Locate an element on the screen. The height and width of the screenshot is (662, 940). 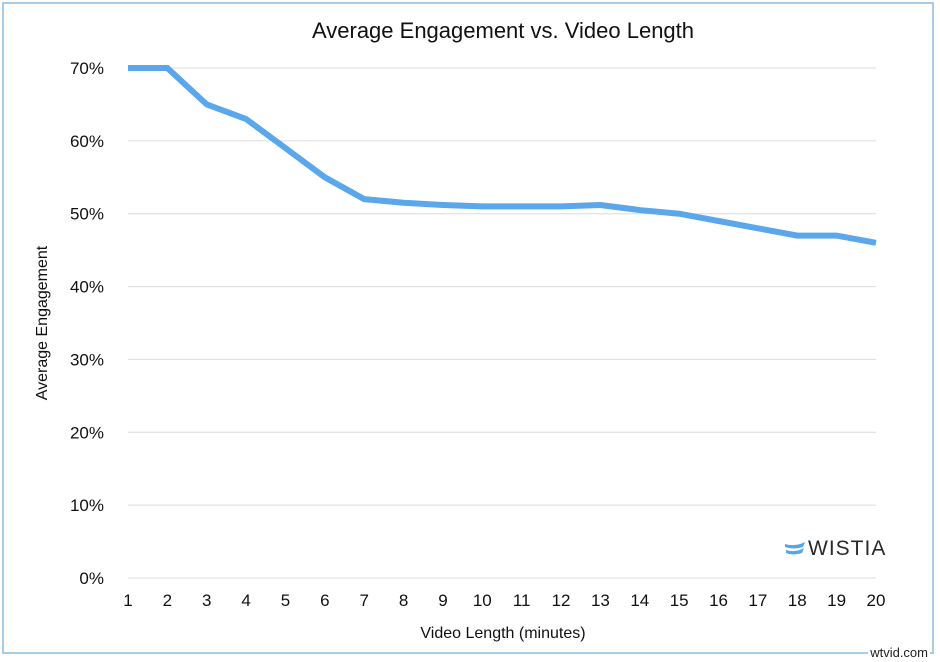
y-tick-label: 70% is located at coordinates (87, 68).